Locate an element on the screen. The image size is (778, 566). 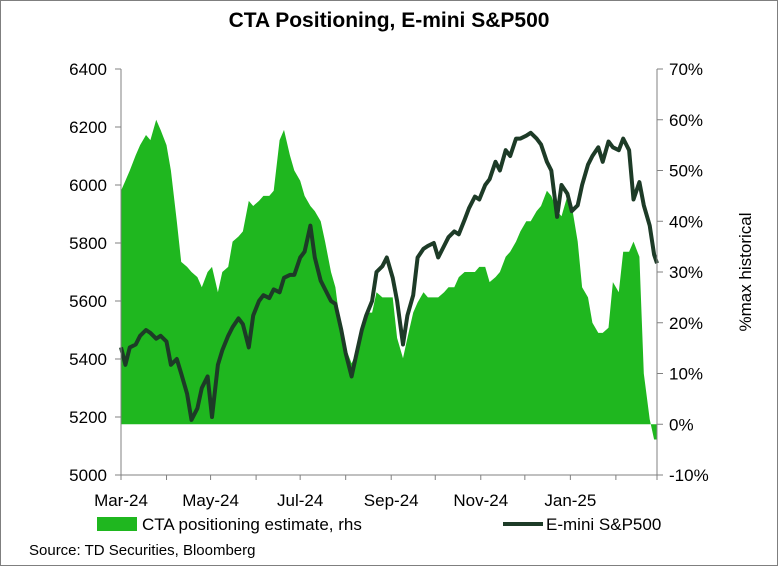
left-tick-label: 6000 is located at coordinates (88, 185).